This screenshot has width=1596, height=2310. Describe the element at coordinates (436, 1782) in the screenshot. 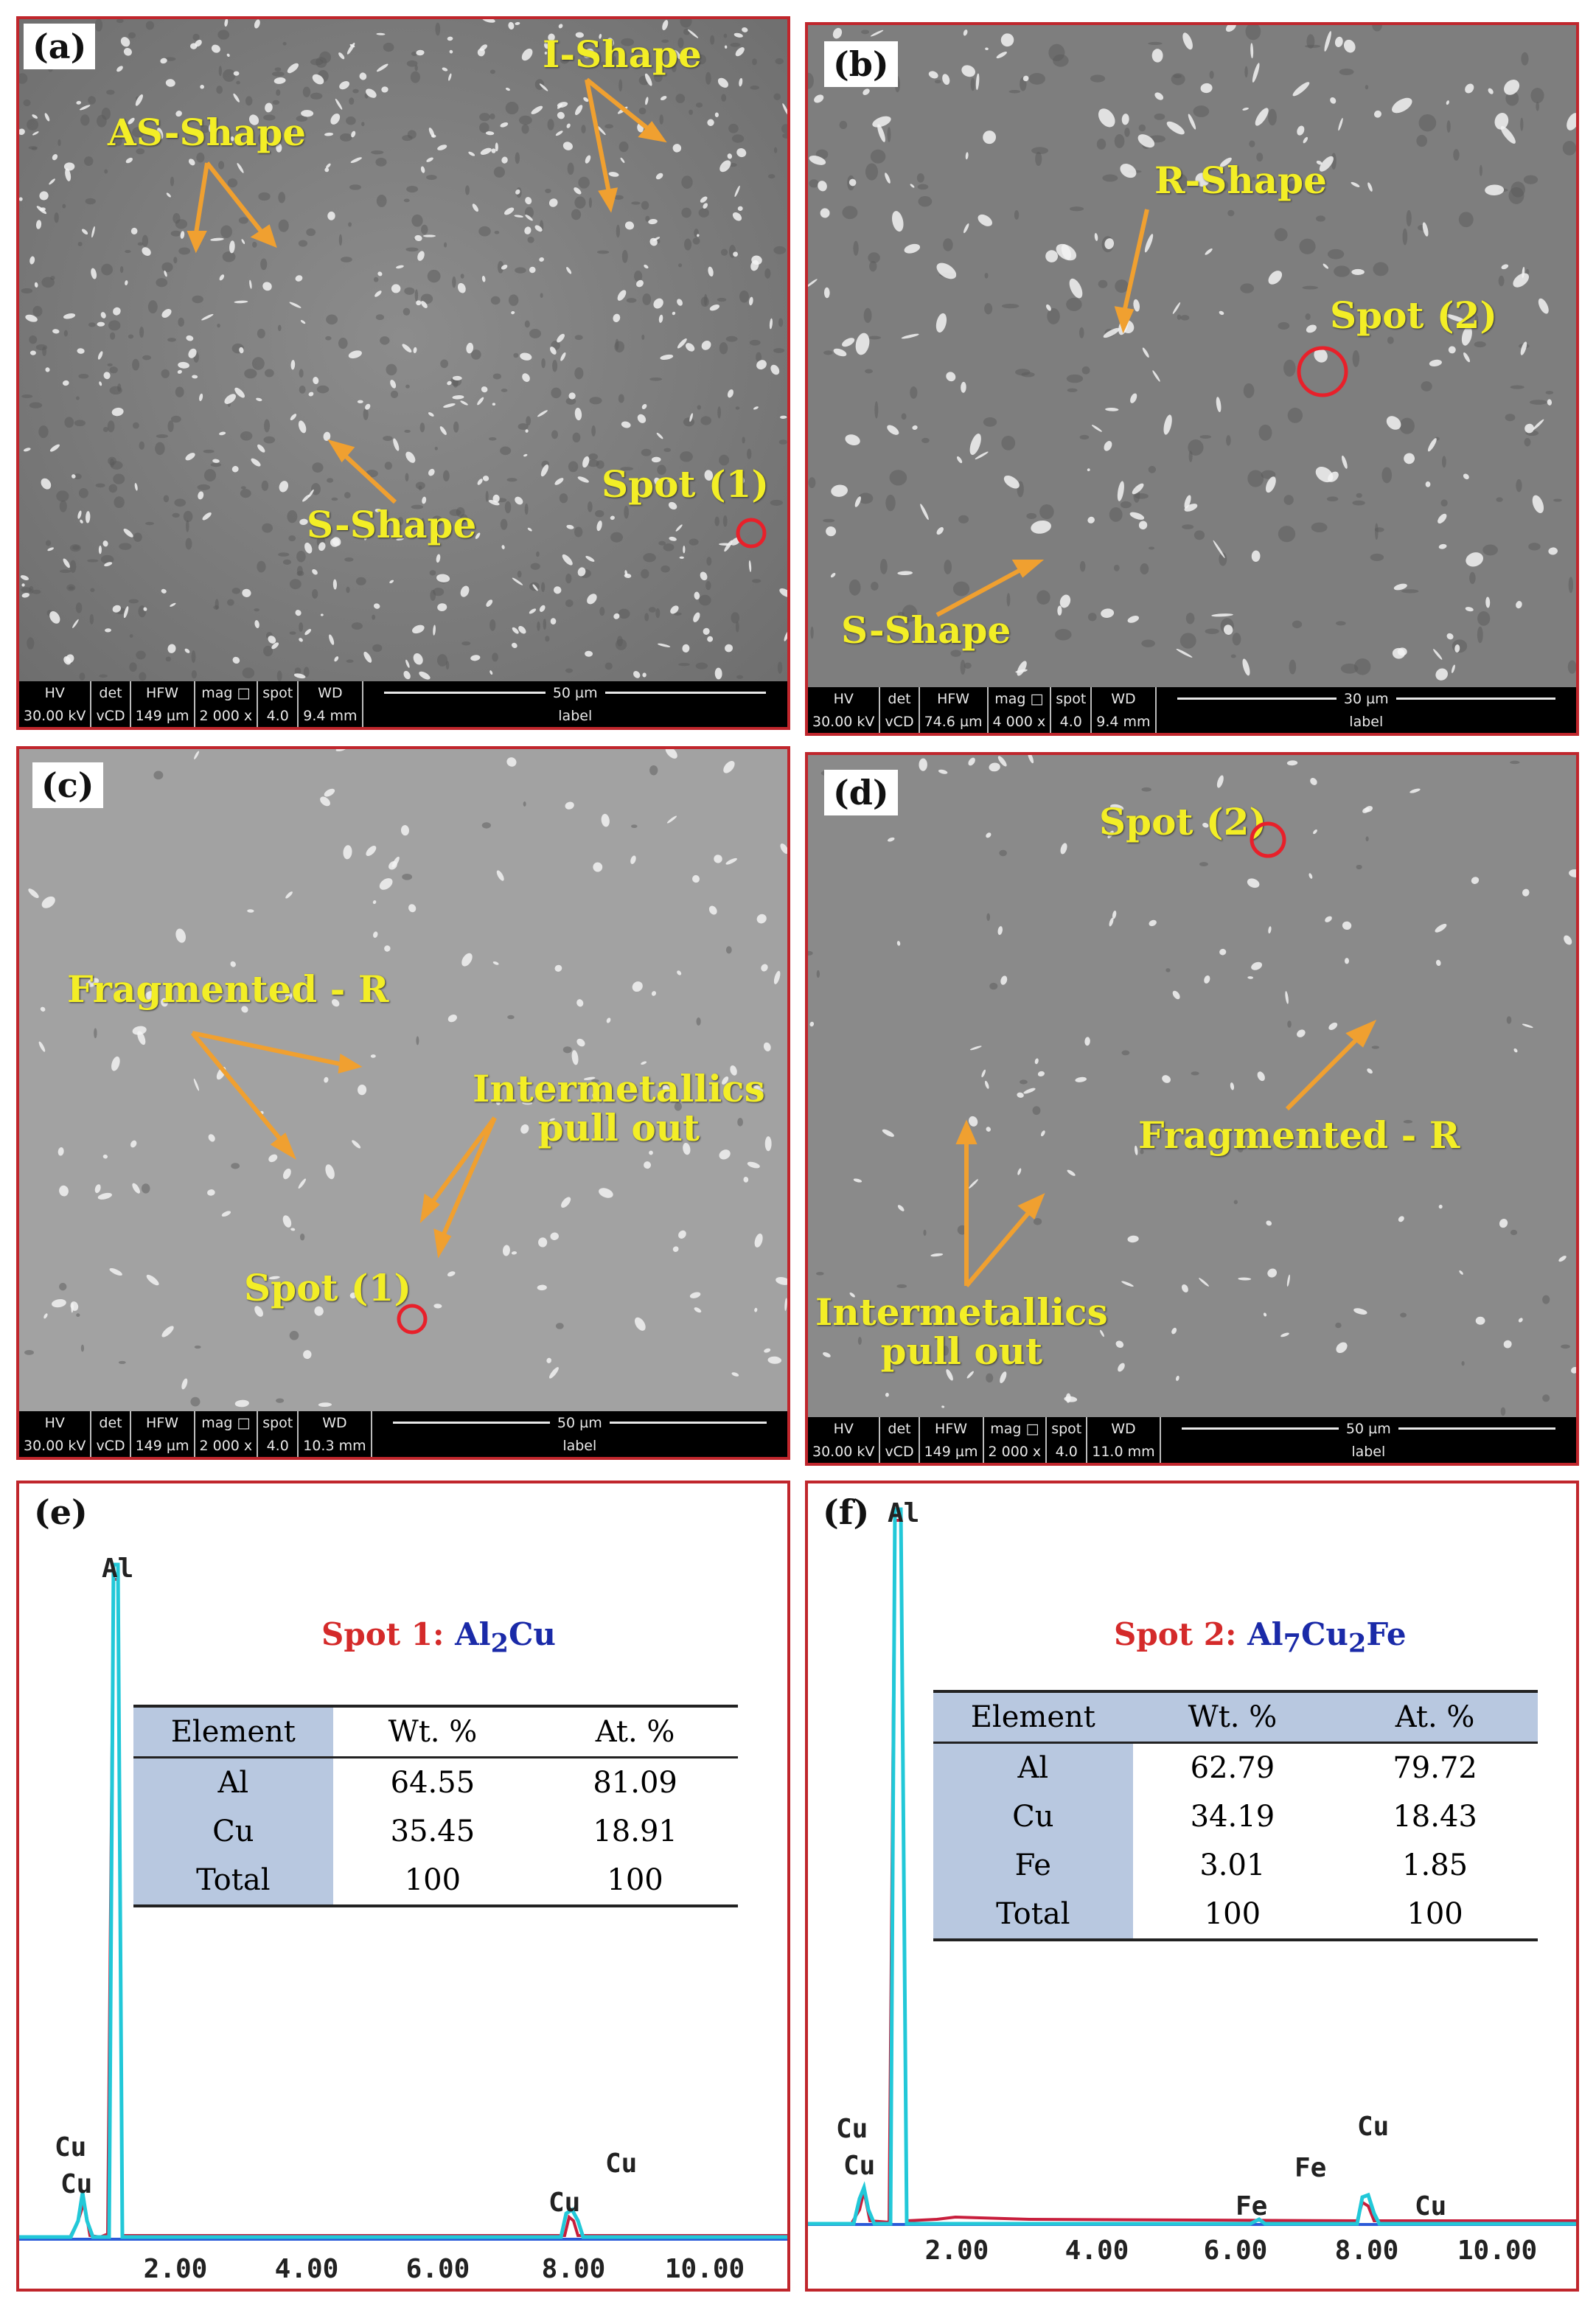

I see `table-row: Al 64.55 81.09` at that location.